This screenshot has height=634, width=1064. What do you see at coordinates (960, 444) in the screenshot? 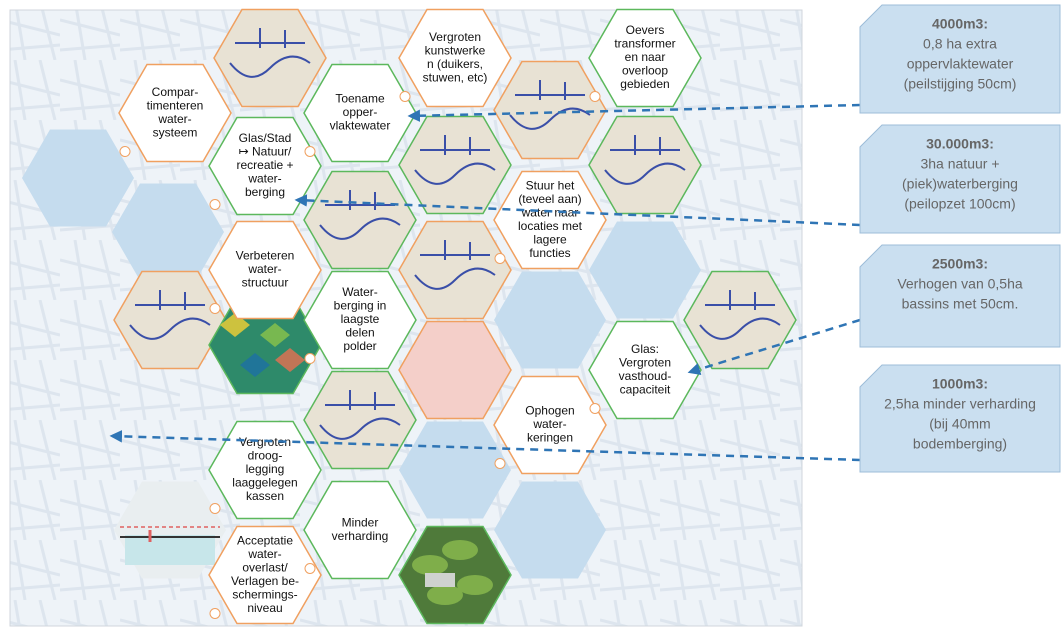
I see `callout-text: bodemberging)` at bounding box center [960, 444].